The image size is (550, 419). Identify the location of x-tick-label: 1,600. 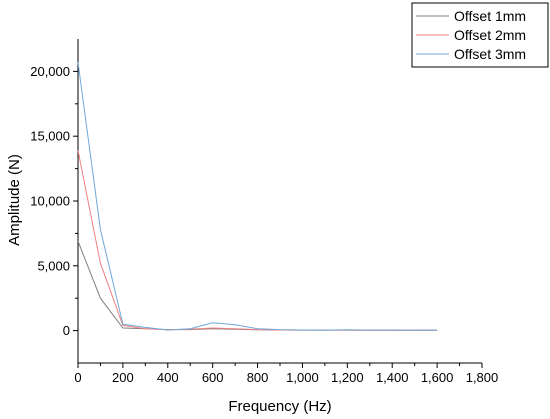
(437, 377).